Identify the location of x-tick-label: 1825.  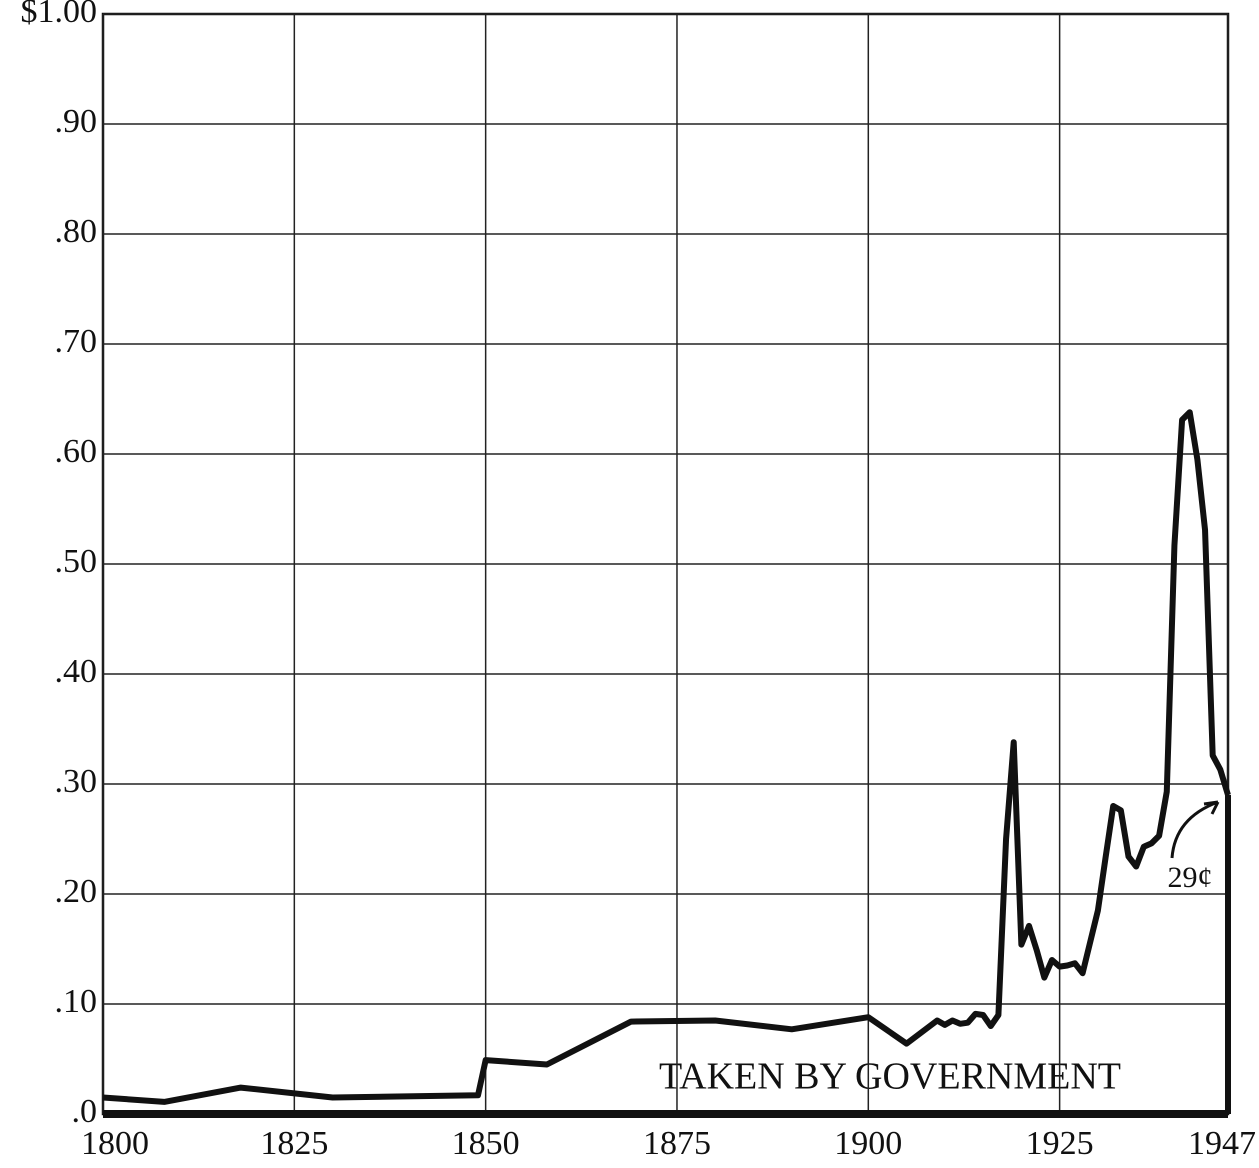
(294, 1143).